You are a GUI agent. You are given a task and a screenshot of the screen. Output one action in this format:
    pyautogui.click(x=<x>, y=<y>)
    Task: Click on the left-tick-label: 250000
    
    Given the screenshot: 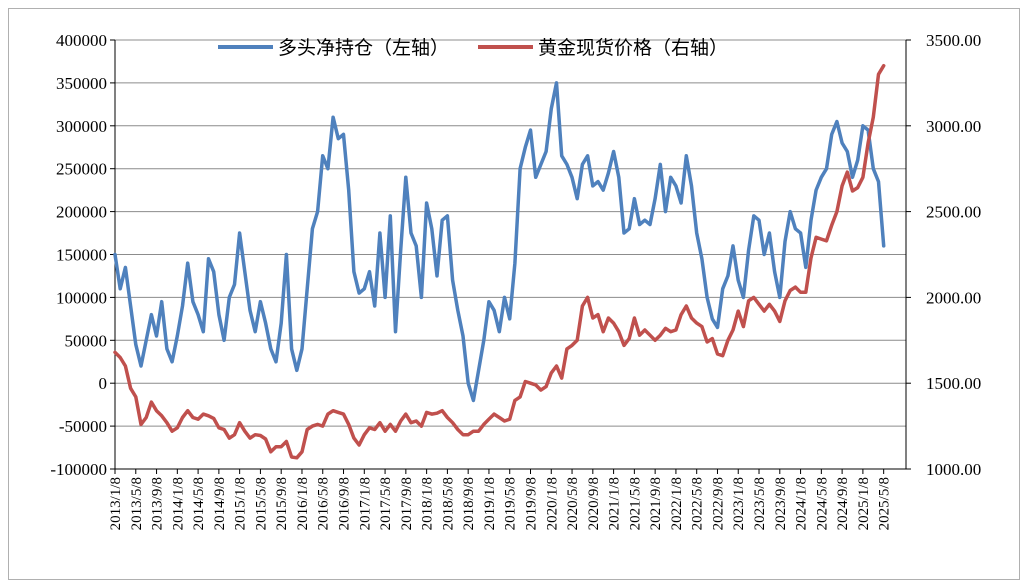 What is the action you would take?
    pyautogui.click(x=81, y=169)
    